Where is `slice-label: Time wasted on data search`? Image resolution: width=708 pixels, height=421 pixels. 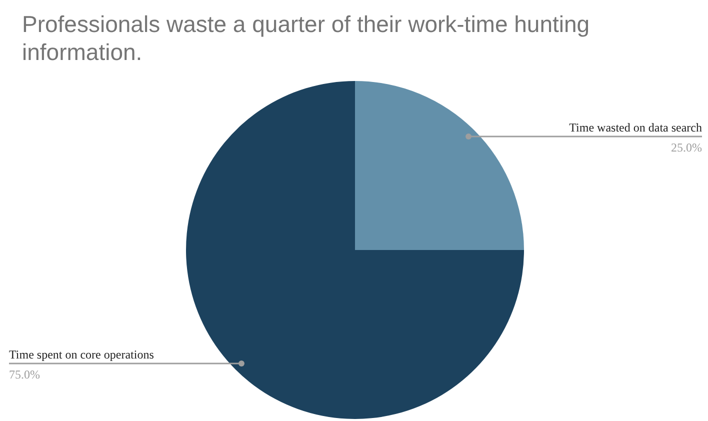
slice-label: Time wasted on data search is located at coordinates (635, 127).